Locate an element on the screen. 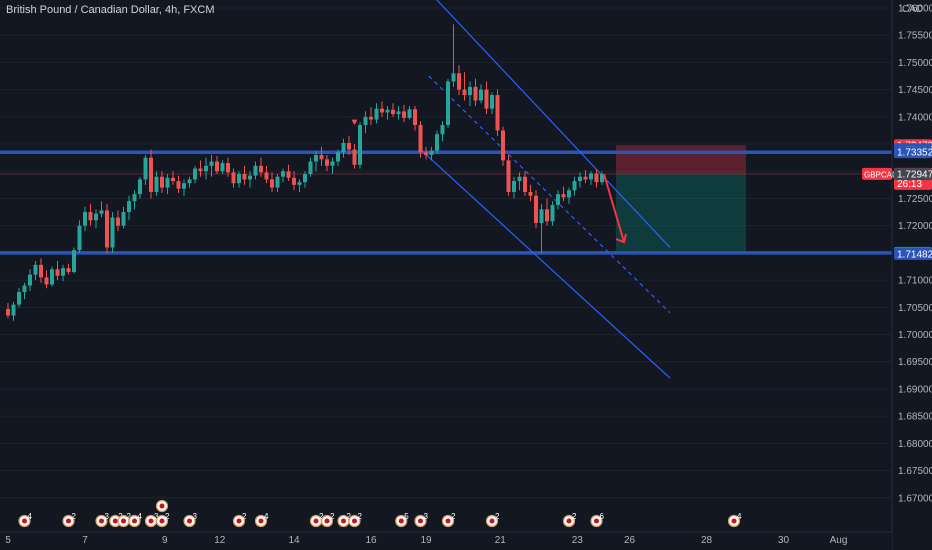 The image size is (932, 550). time-tick-label: 7 is located at coordinates (85, 540).